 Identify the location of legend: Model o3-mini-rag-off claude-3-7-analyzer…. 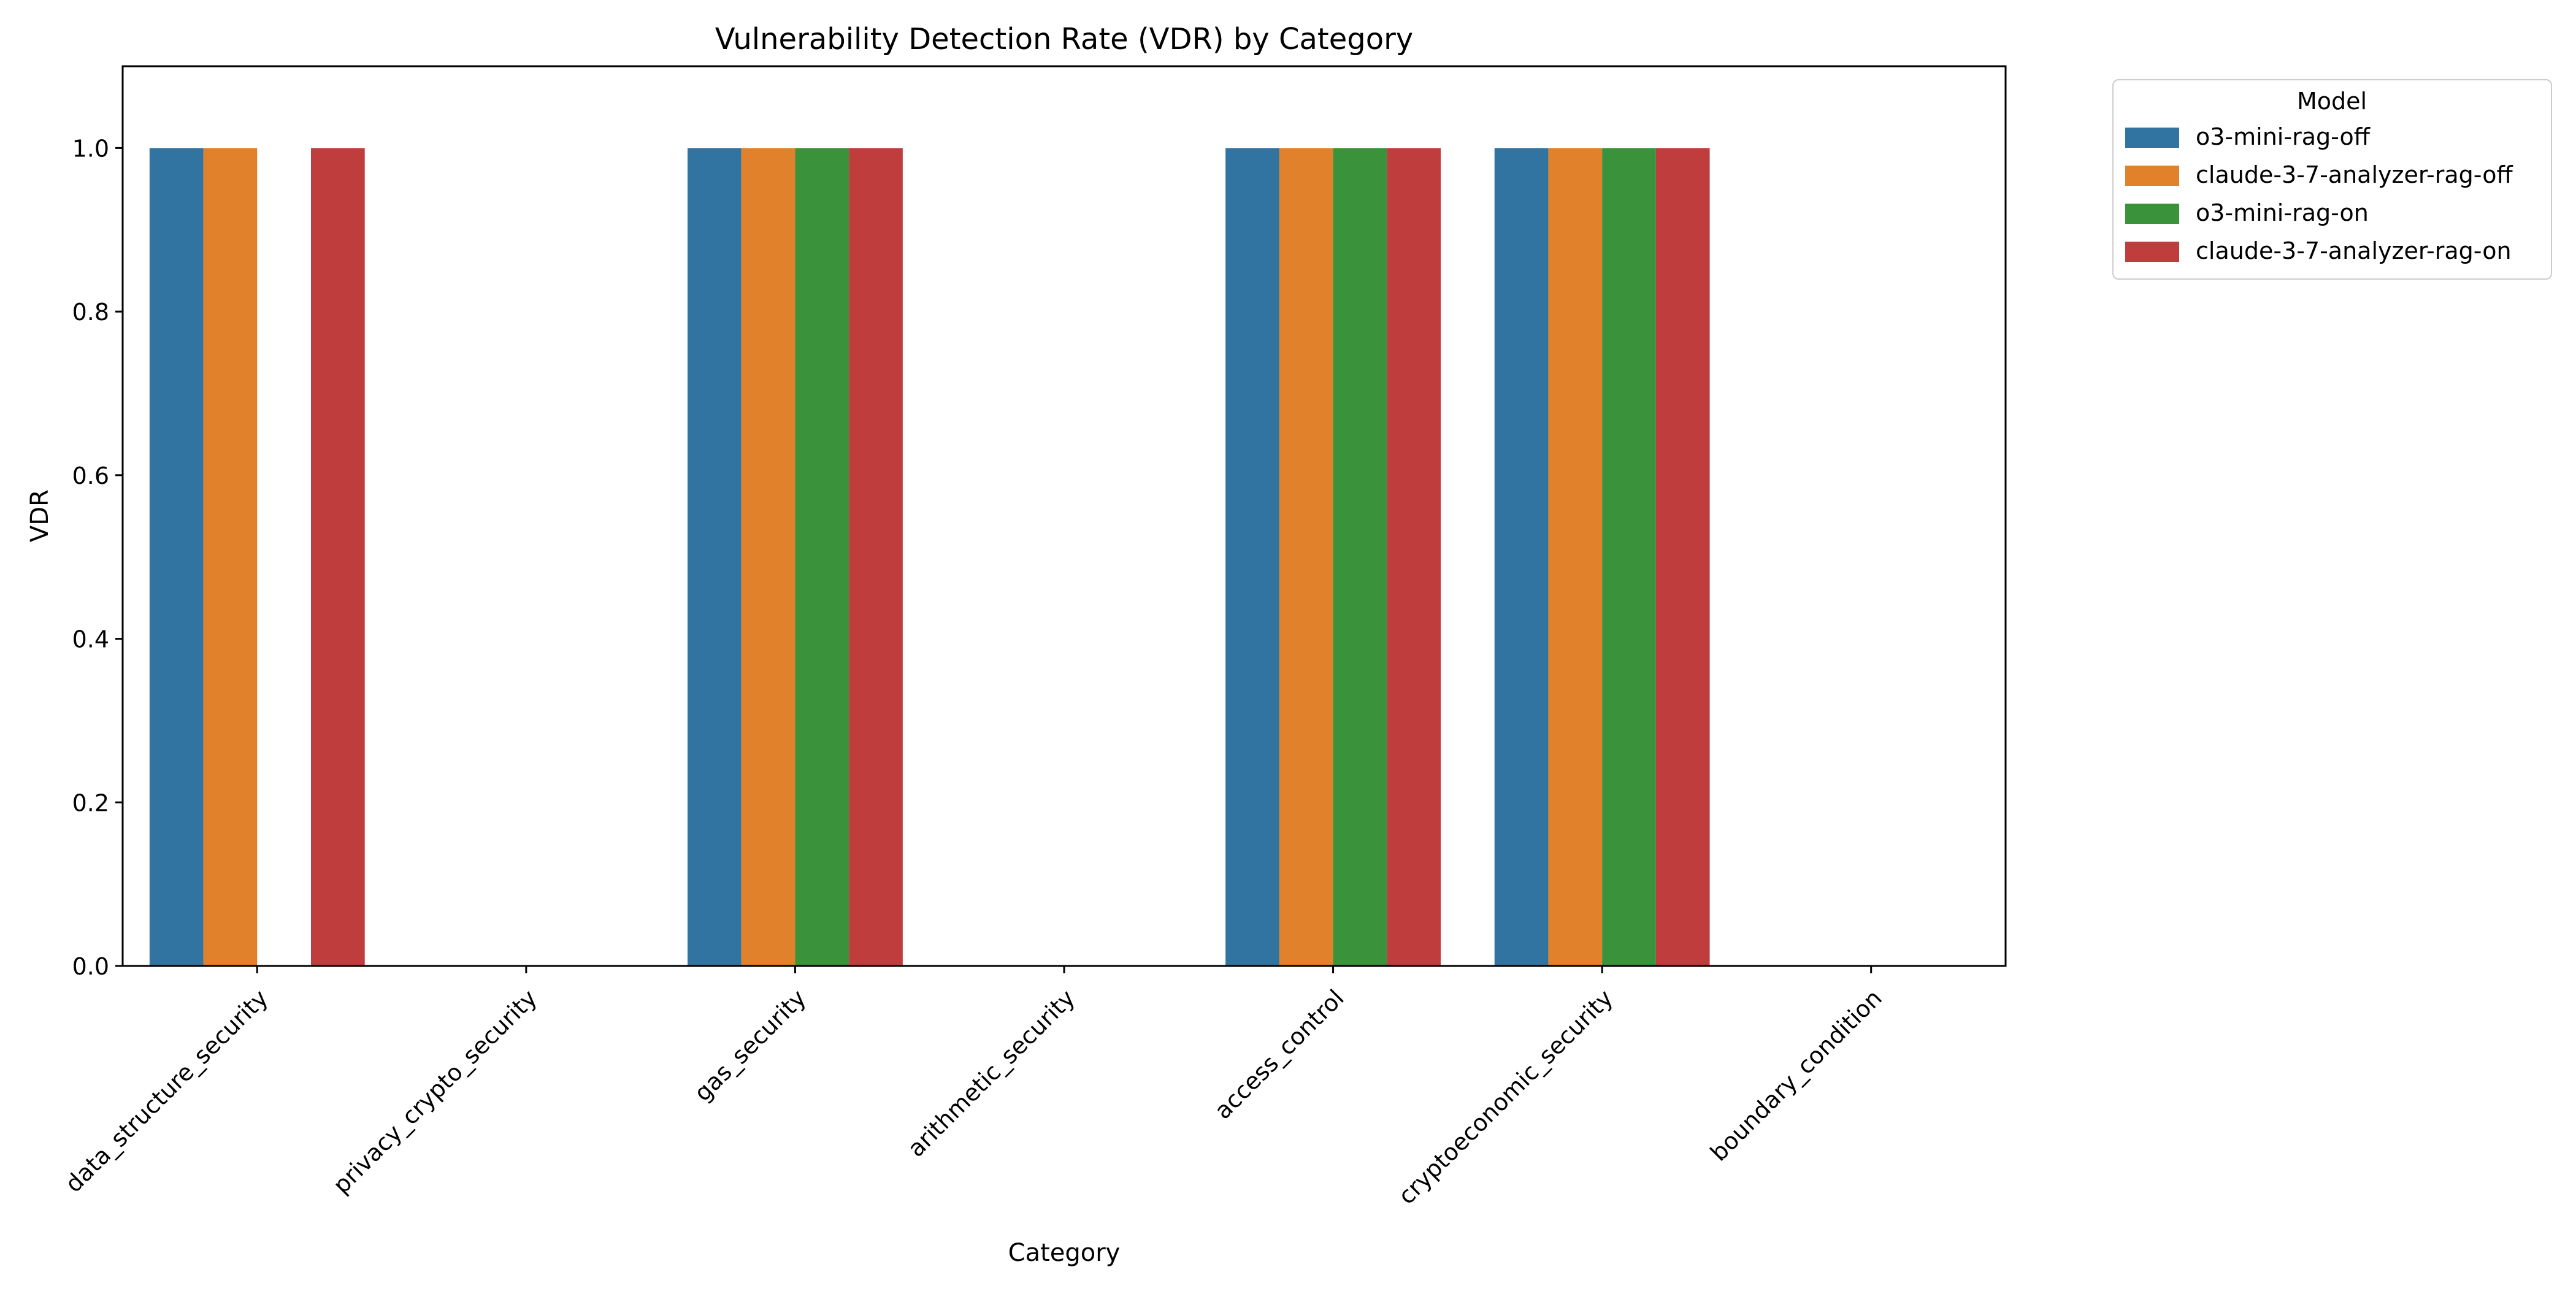
(2332, 179).